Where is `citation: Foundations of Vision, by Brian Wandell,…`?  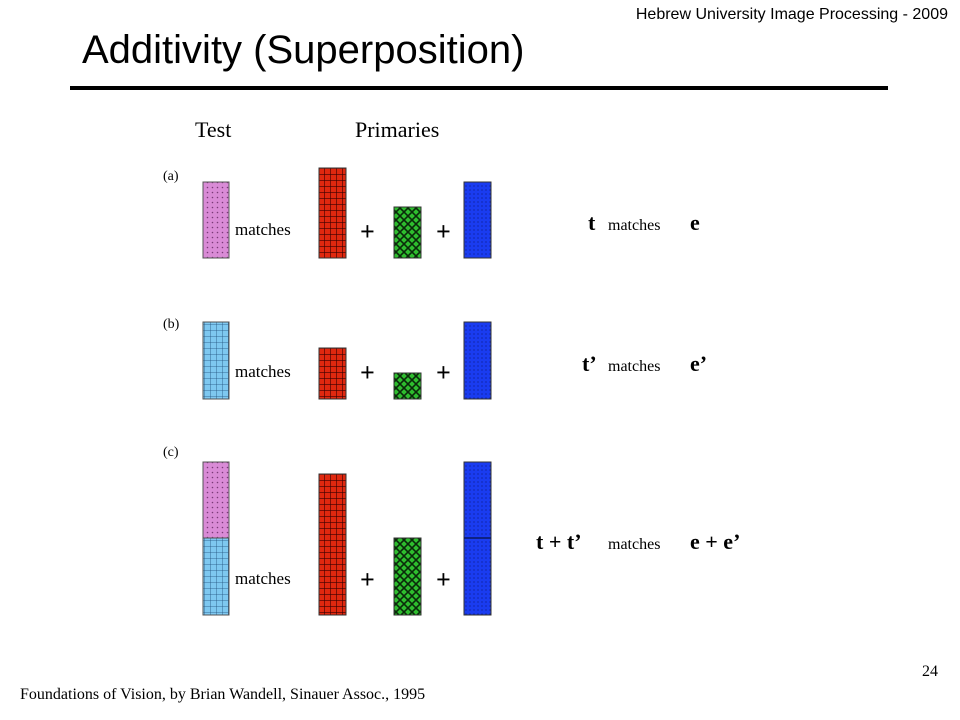 citation: Foundations of Vision, by Brian Wandell,… is located at coordinates (223, 694).